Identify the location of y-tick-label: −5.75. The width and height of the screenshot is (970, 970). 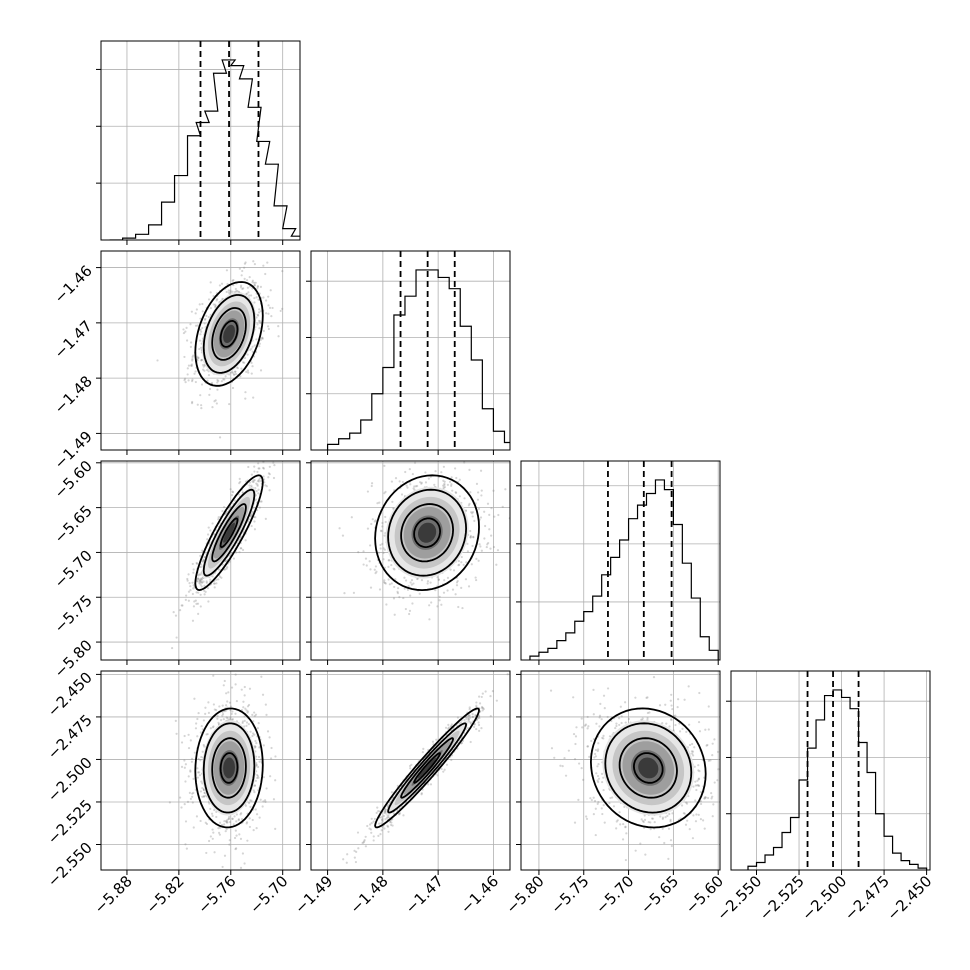
(73, 613).